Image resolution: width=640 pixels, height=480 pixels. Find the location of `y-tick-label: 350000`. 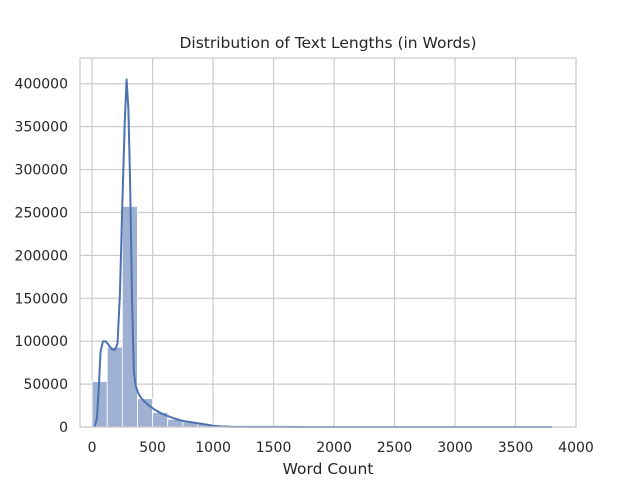

y-tick-label: 350000 is located at coordinates (41, 128).